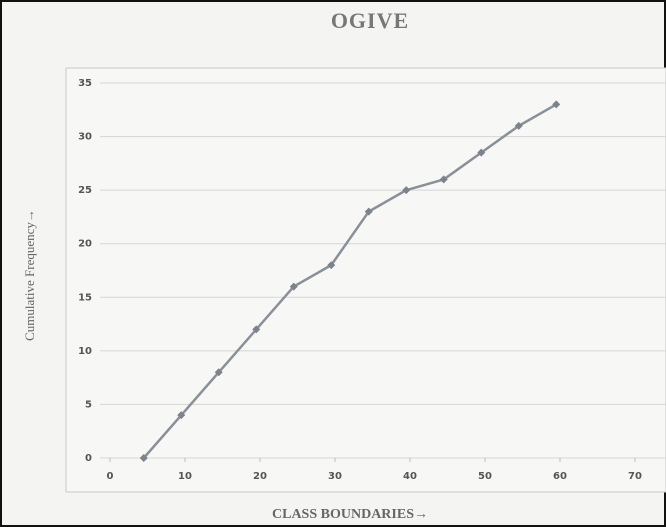  I want to click on x-tick-label: 10, so click(185, 476).